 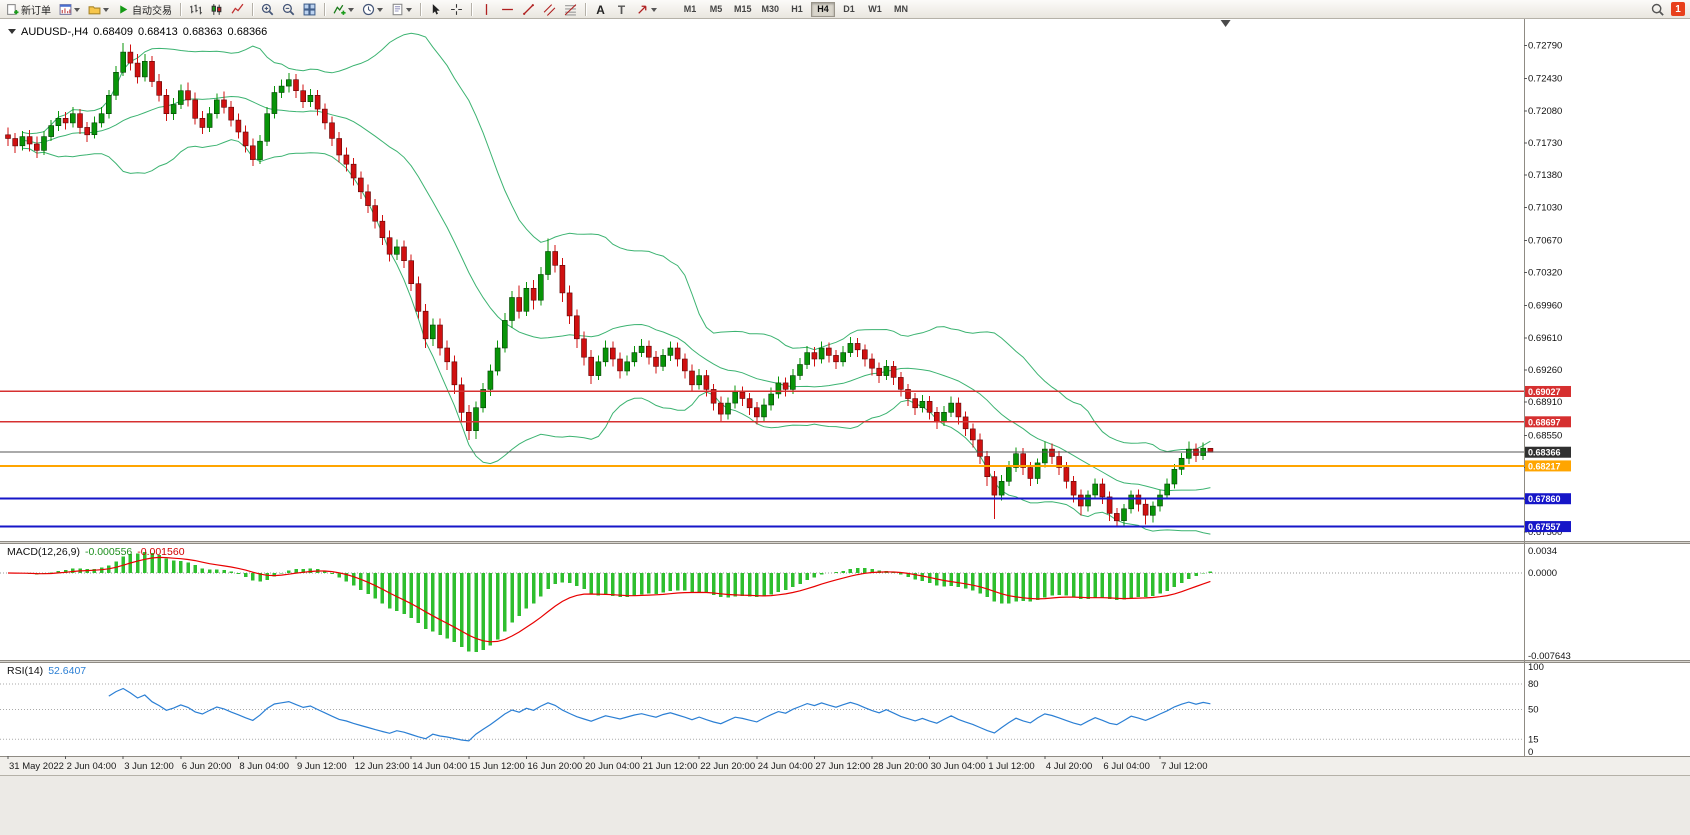 I want to click on svg-text: 6 Jun 20:00, so click(x=207, y=766).